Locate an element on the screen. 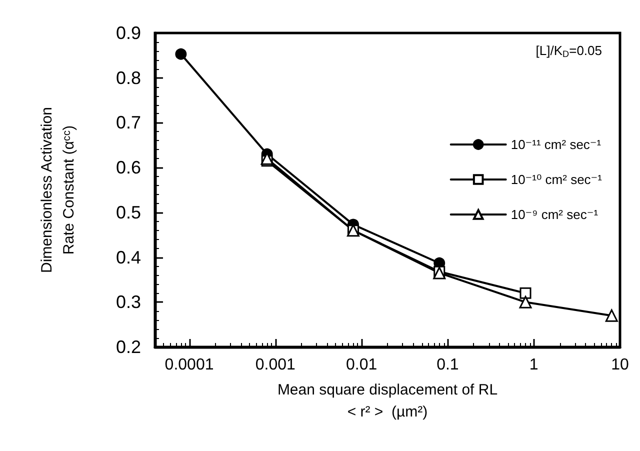  y-tick-label: 0.2 is located at coordinates (128, 347).